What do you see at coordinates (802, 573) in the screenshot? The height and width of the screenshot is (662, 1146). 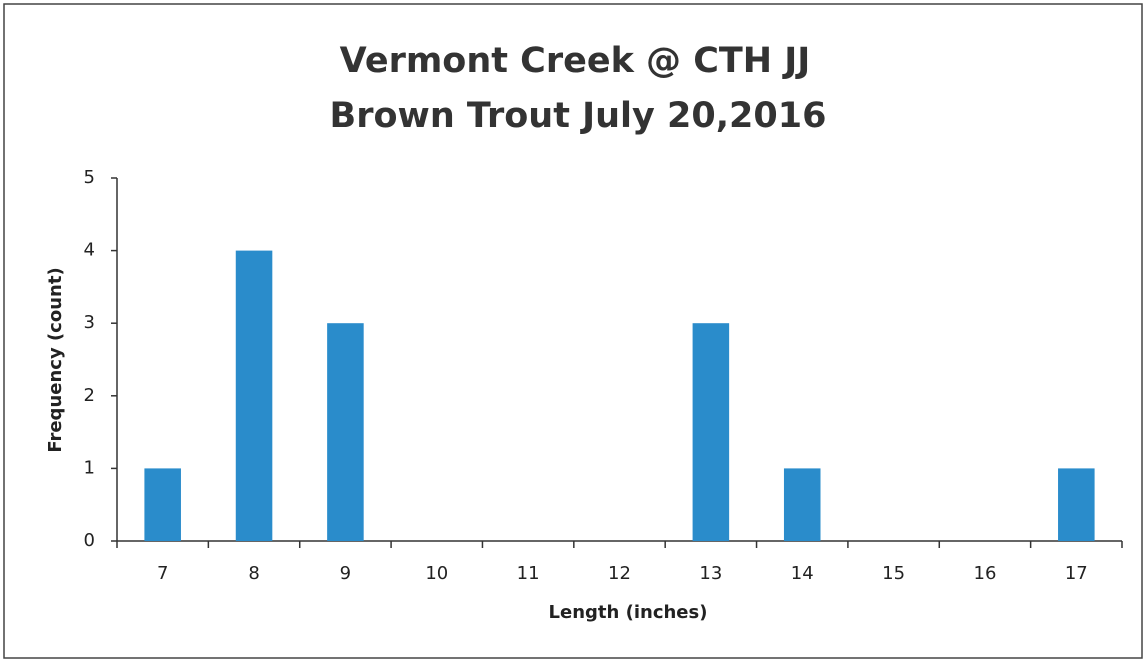 I see `x-tick-label: 14` at bounding box center [802, 573].